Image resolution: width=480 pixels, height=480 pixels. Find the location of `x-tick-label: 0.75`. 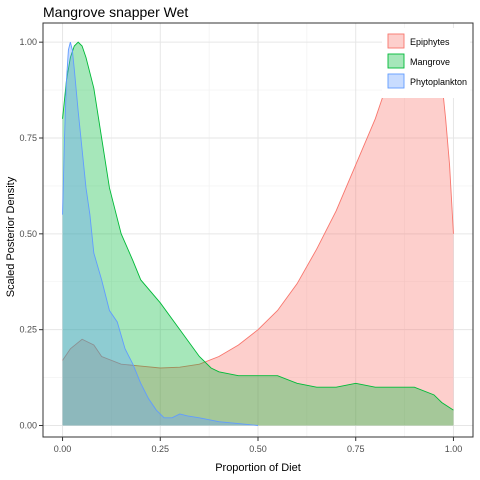

x-tick-label: 0.75 is located at coordinates (356, 449).